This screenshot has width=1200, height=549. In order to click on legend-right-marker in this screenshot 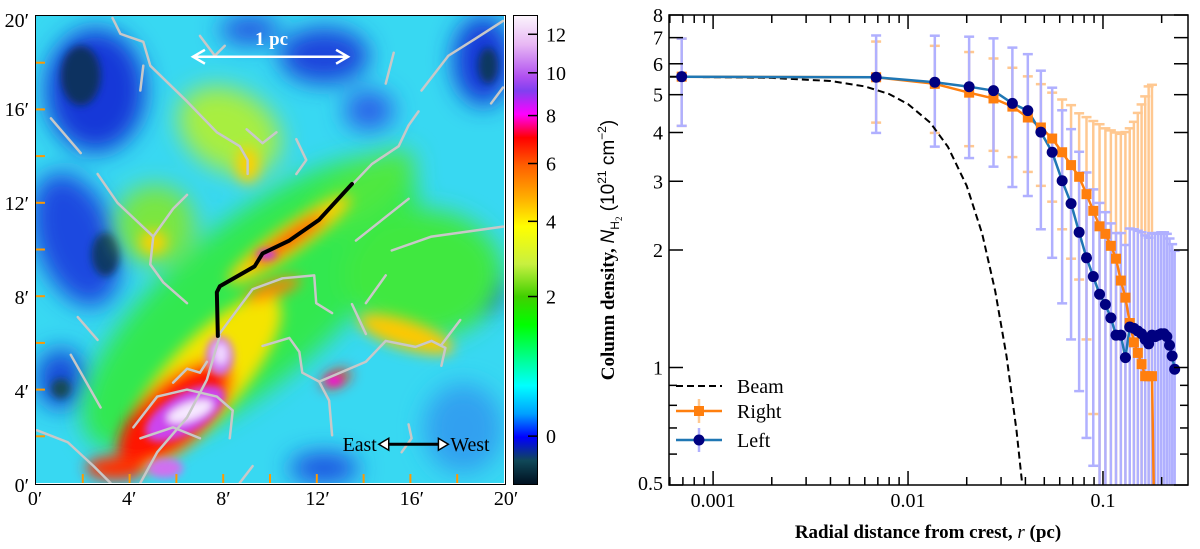, I will do `click(699, 411)`.